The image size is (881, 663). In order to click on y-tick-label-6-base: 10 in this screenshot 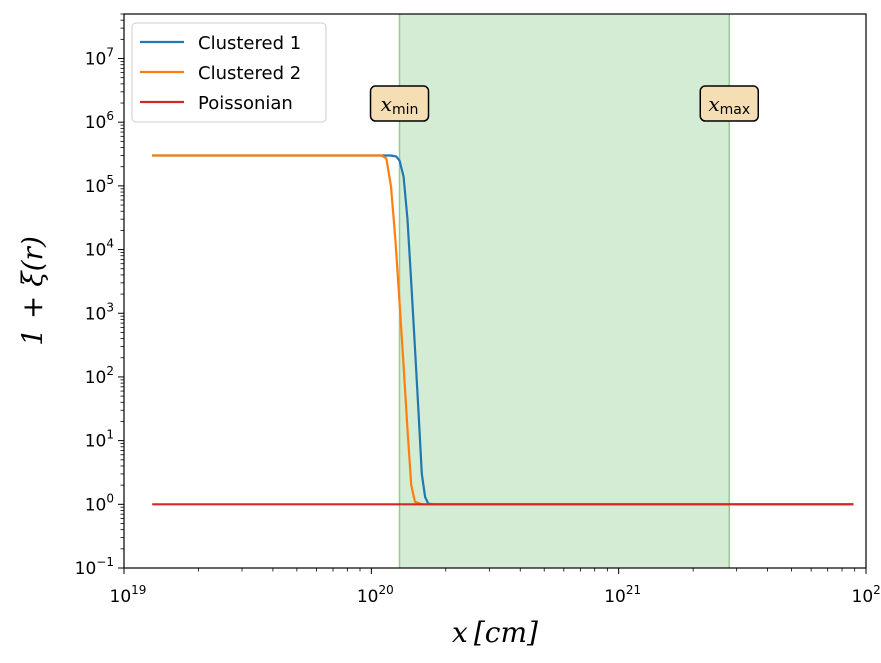, I will do `click(96, 187)`.